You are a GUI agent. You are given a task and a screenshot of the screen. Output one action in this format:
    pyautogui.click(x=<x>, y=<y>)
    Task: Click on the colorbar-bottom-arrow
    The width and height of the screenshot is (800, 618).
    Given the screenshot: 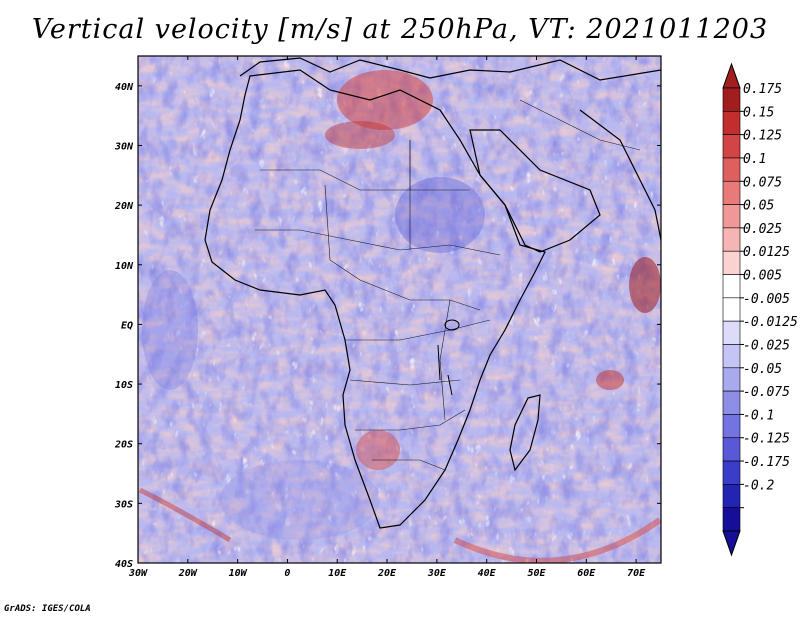 What is the action you would take?
    pyautogui.click(x=731, y=543)
    